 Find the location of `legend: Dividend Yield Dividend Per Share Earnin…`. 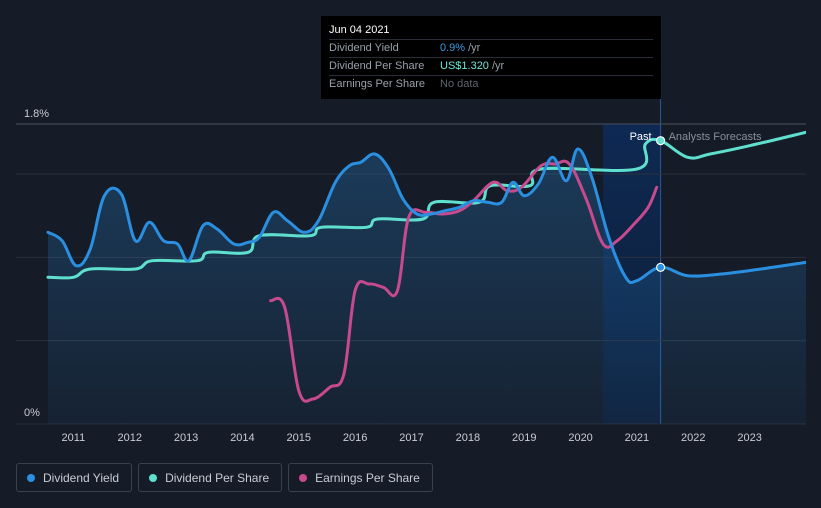

legend: Dividend Yield Dividend Per Share Earnin… is located at coordinates (224, 477).